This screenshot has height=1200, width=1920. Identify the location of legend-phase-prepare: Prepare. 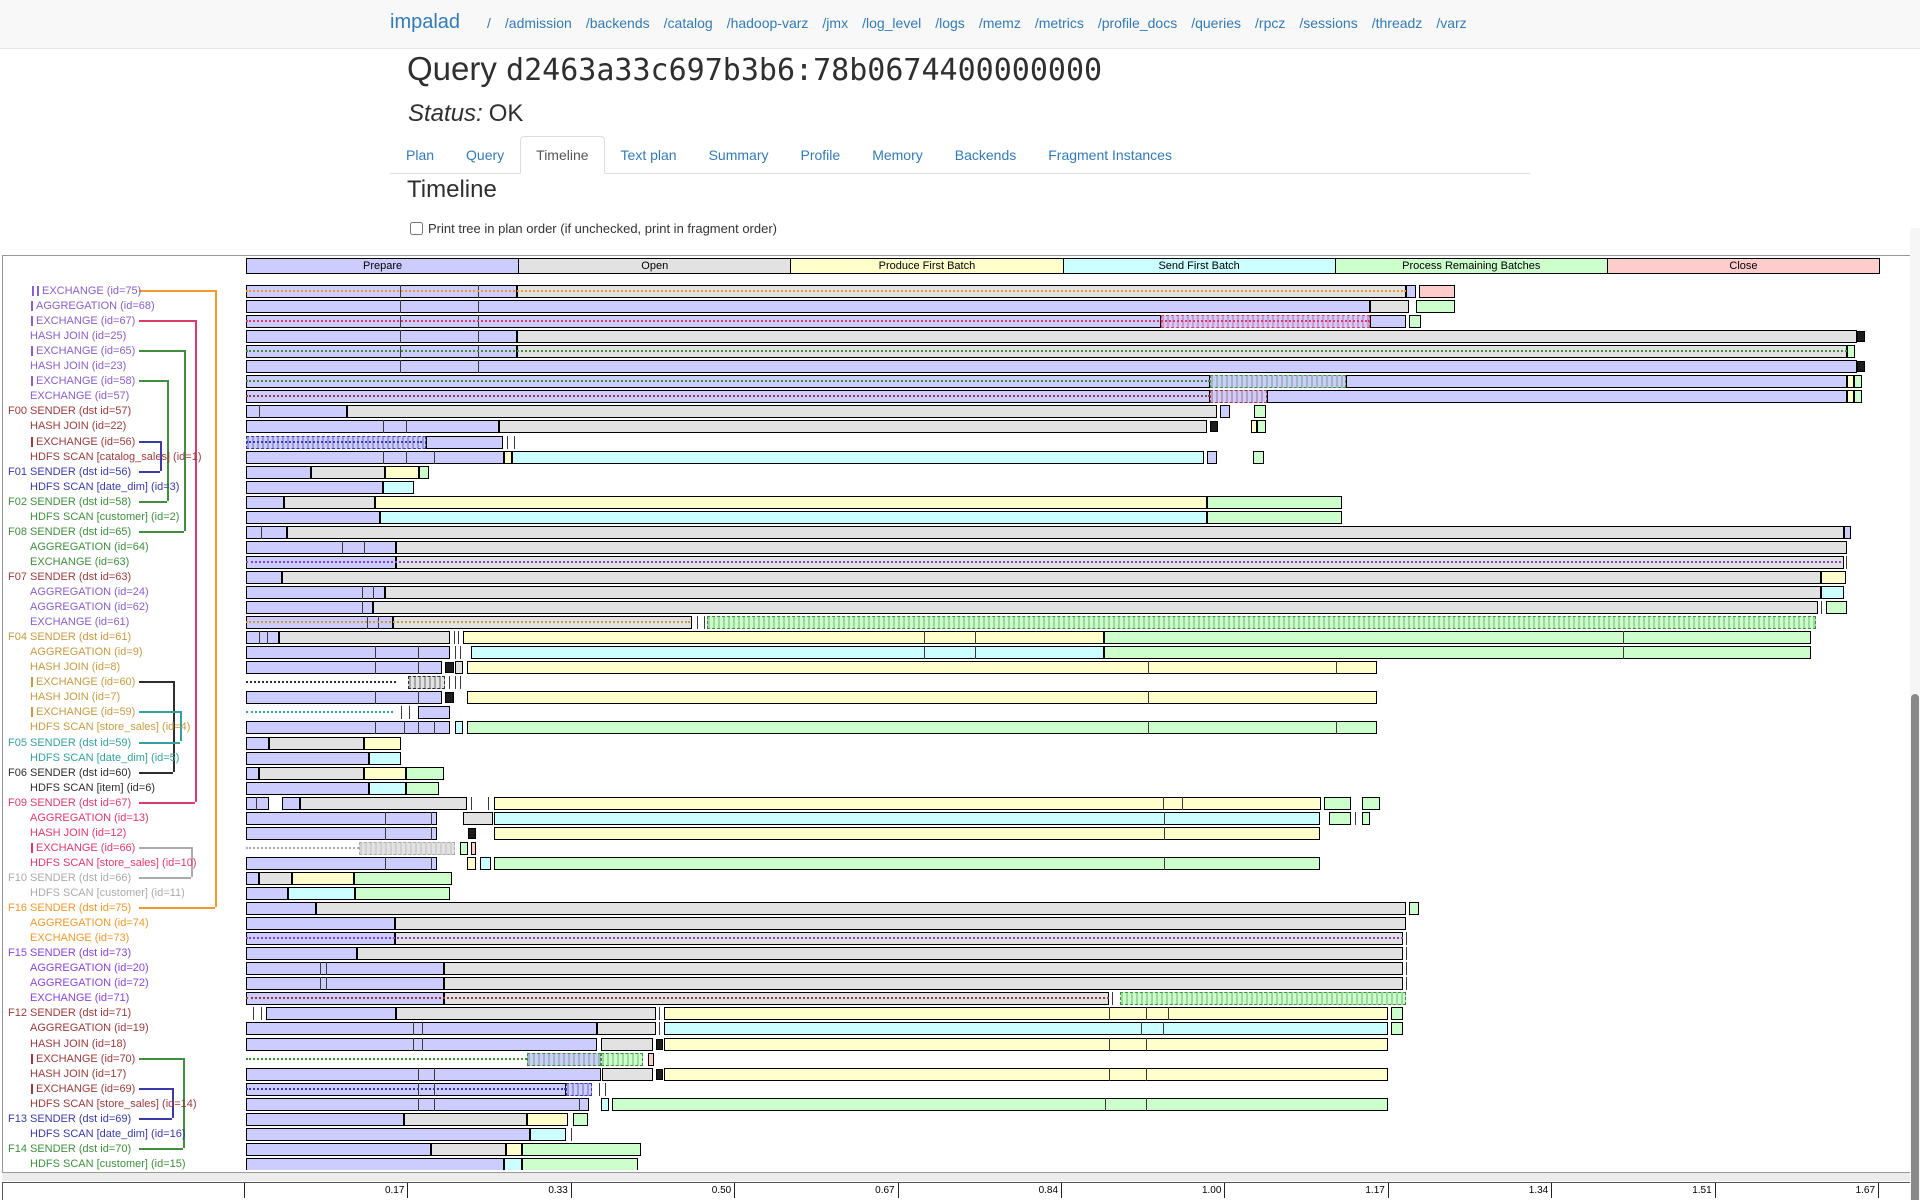
(383, 266).